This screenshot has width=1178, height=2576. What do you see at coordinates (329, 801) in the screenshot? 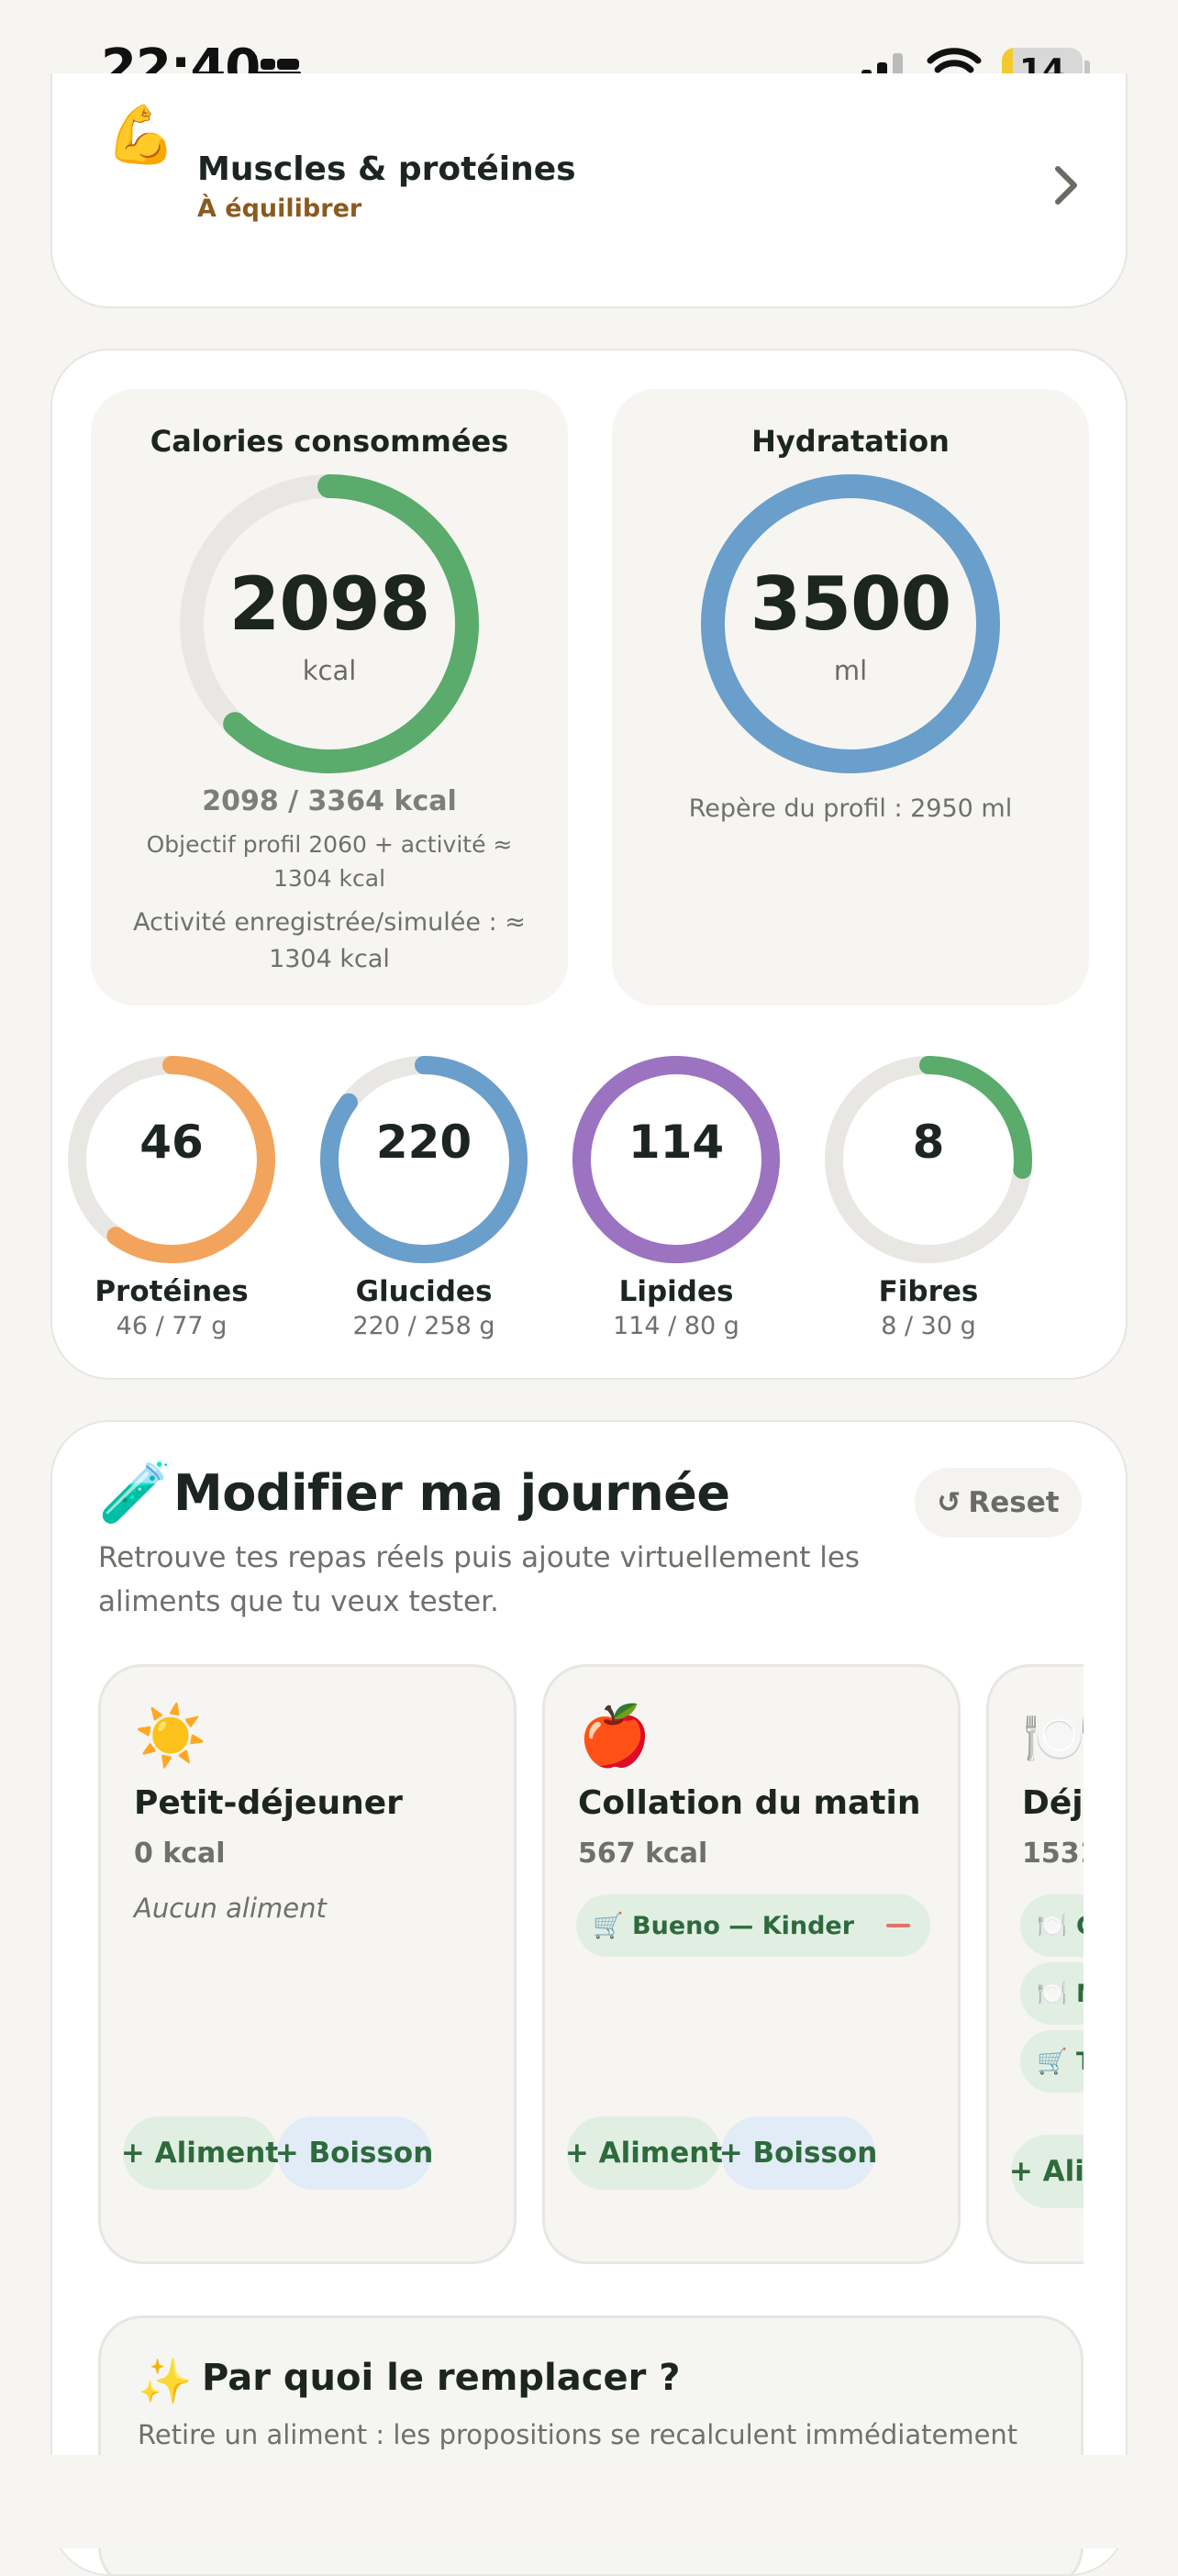
I see `calories-summary: 2098 / 3364 kcal` at bounding box center [329, 801].